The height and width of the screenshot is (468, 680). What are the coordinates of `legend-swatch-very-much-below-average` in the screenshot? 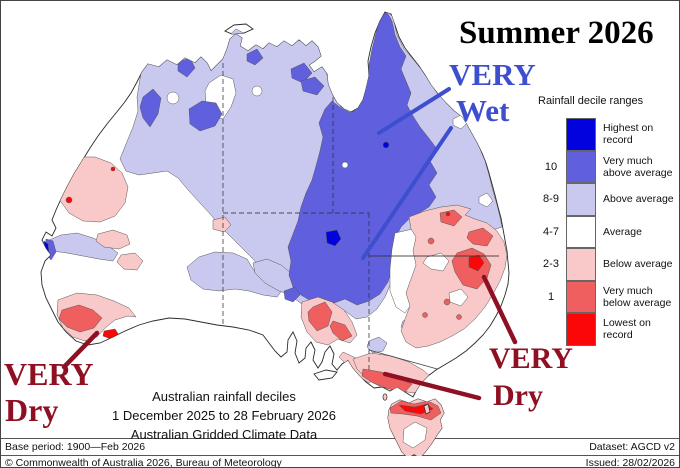 It's located at (581, 296).